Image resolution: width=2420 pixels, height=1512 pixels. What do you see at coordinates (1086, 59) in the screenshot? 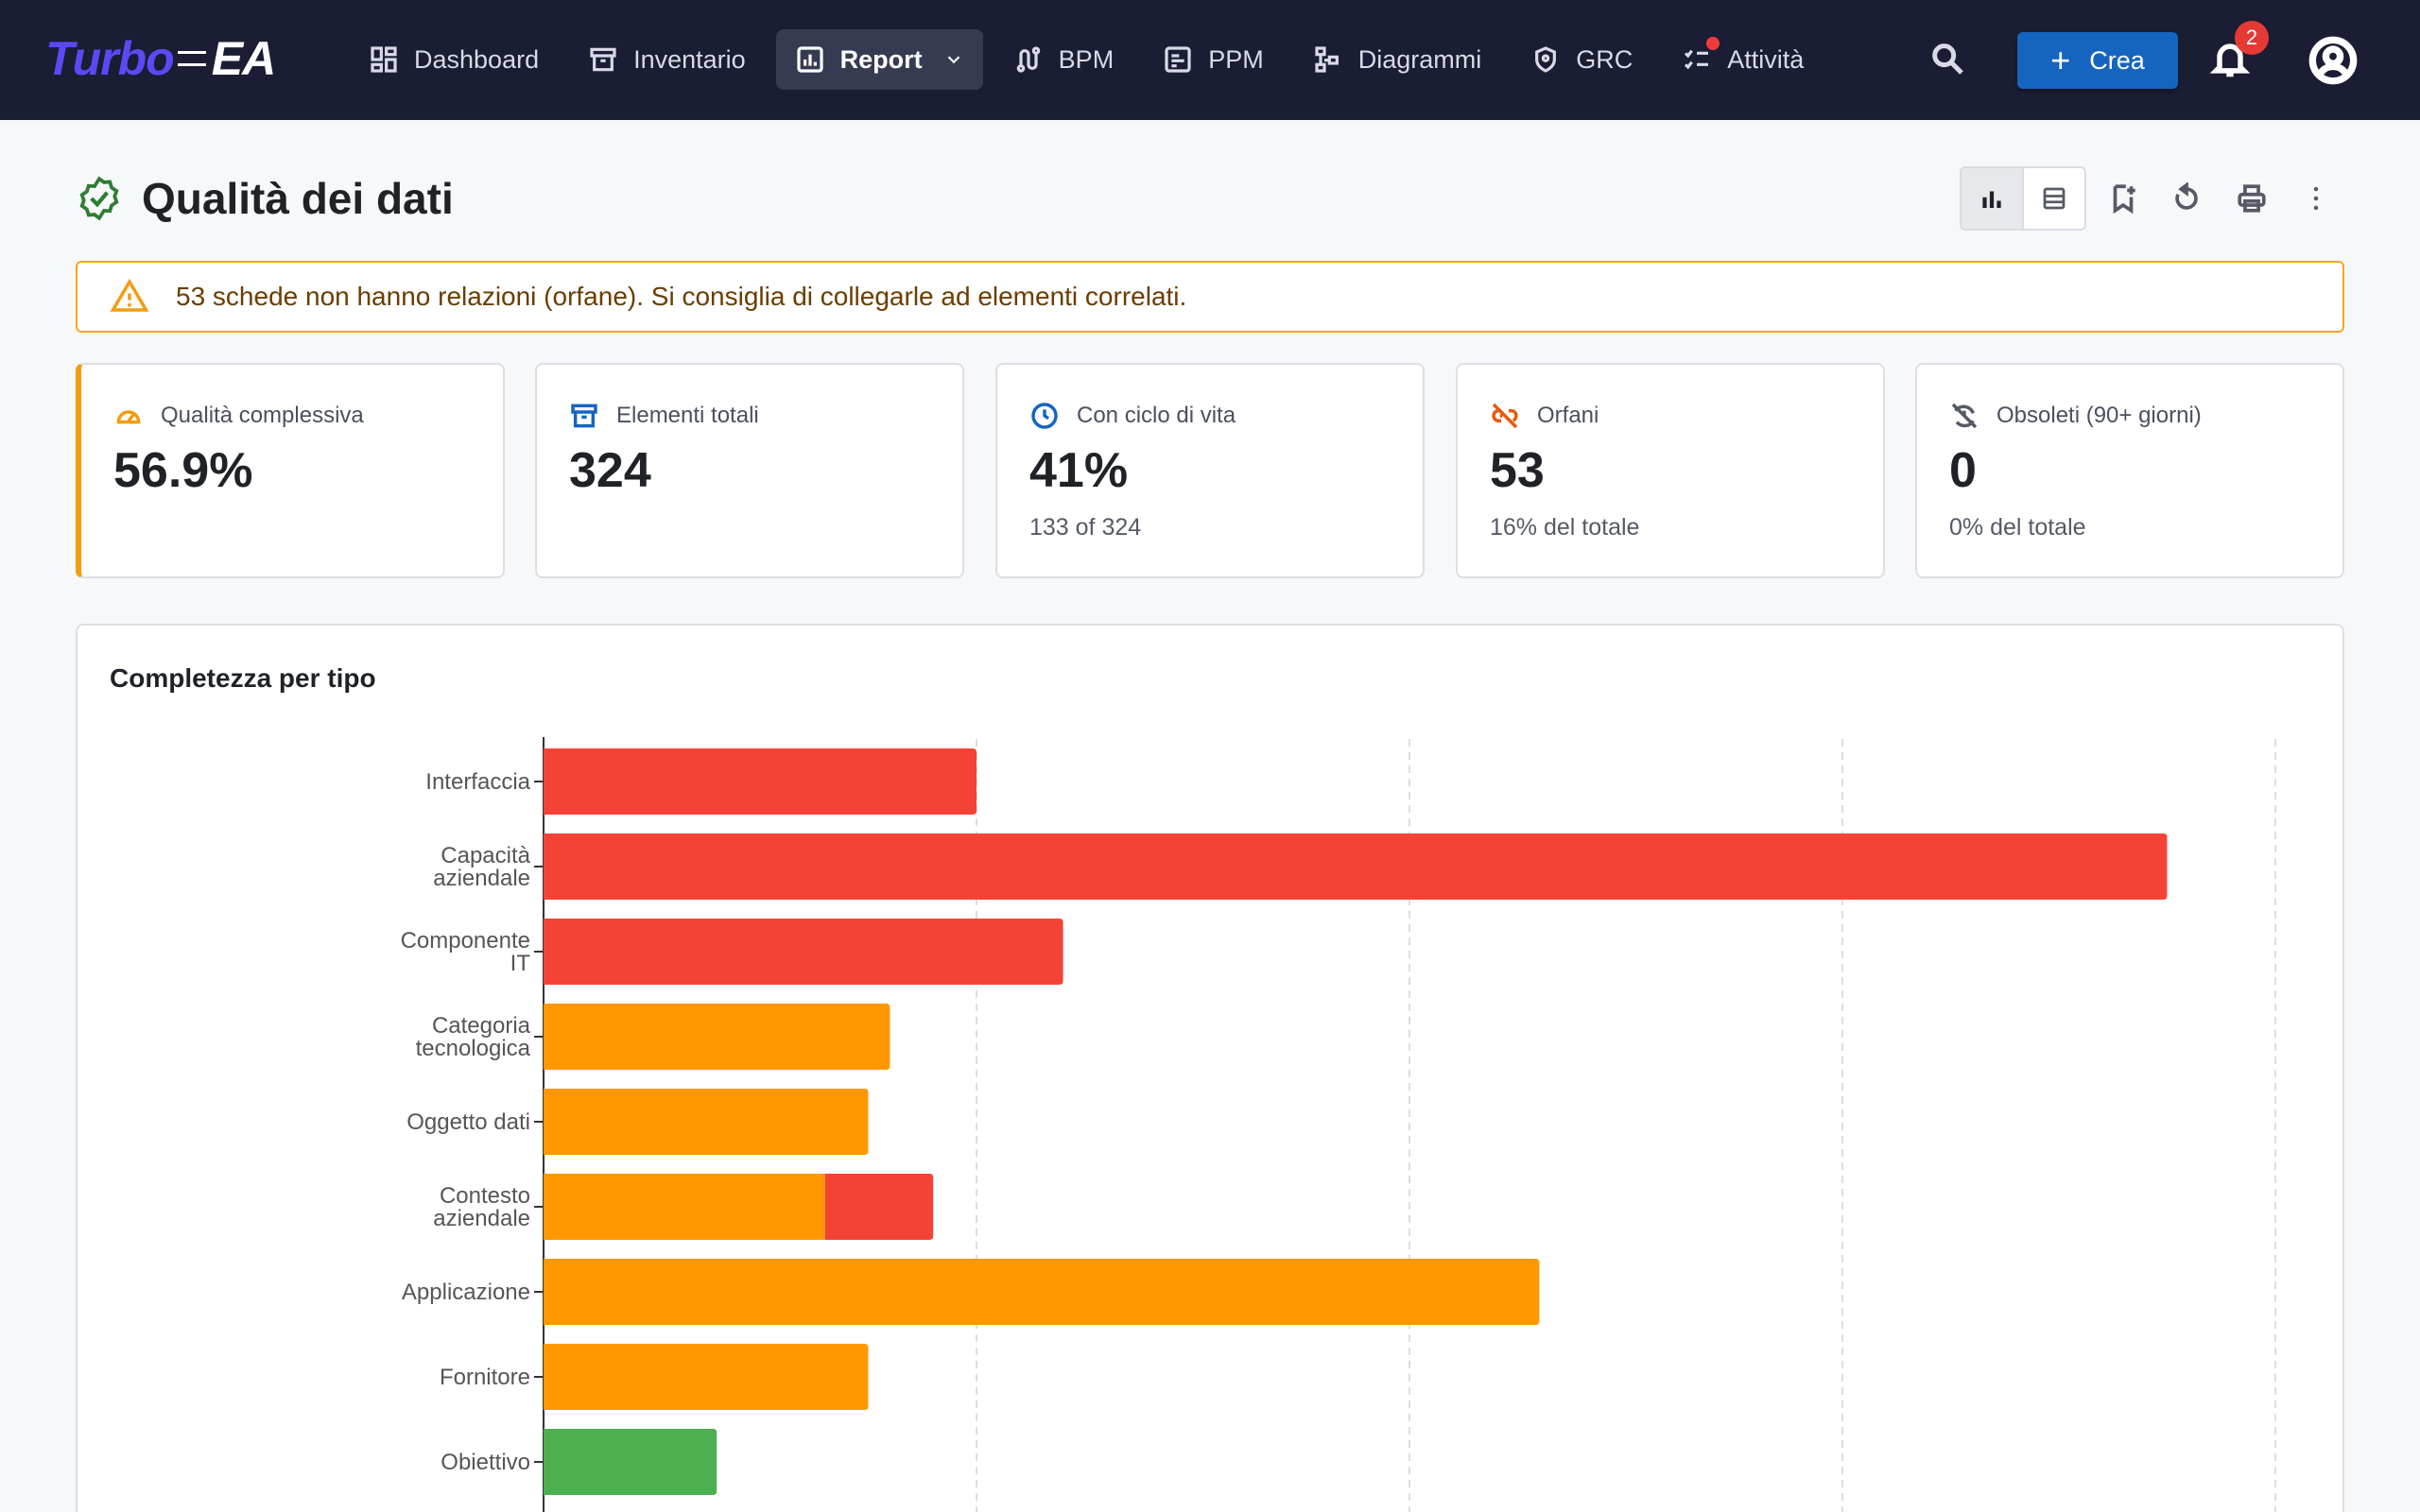
I see `nav-label-bpm: BPM` at bounding box center [1086, 59].